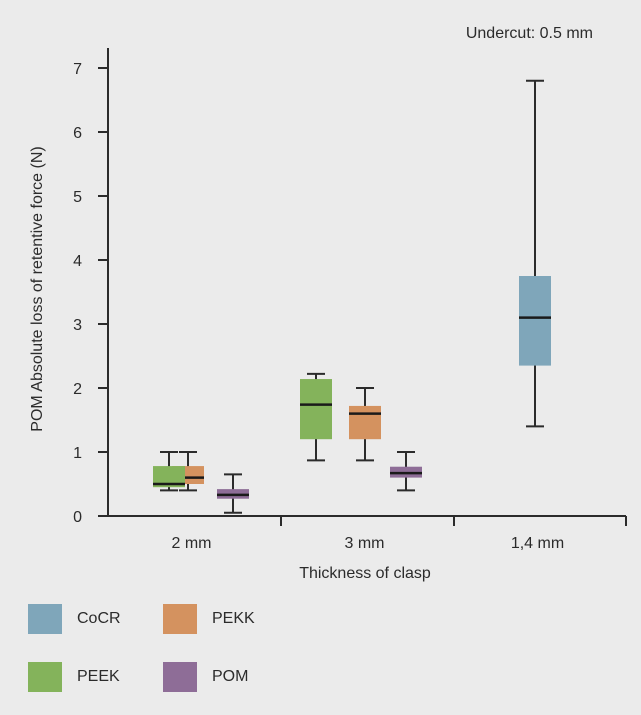 The height and width of the screenshot is (715, 641). Describe the element at coordinates (365, 573) in the screenshot. I see `x-axis-label: Thickness of clasp` at that location.